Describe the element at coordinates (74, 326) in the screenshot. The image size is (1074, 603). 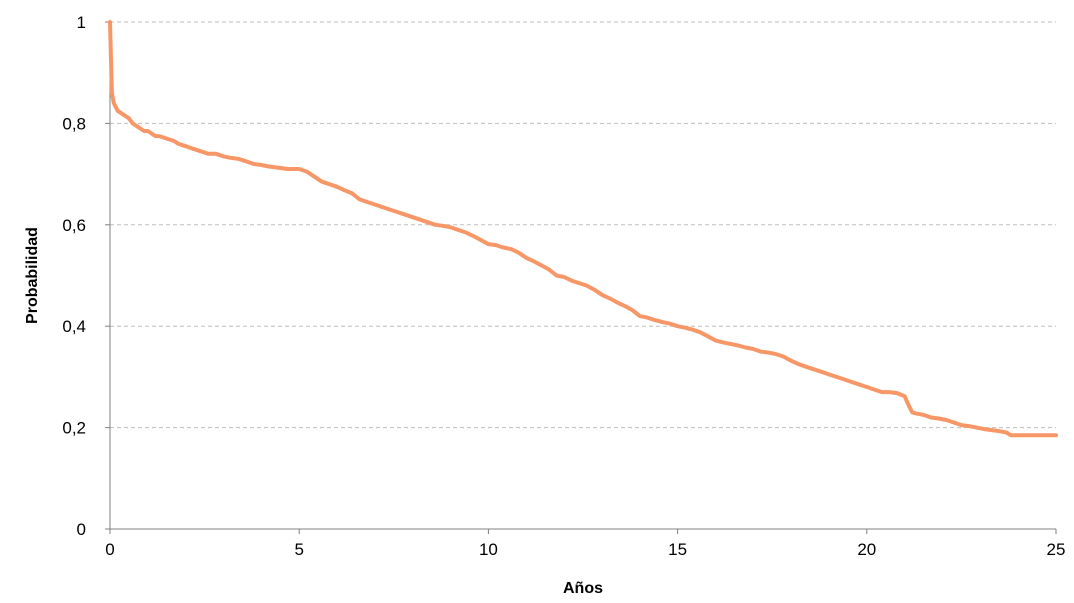
I see `y-tick-label-2: 0,4` at that location.